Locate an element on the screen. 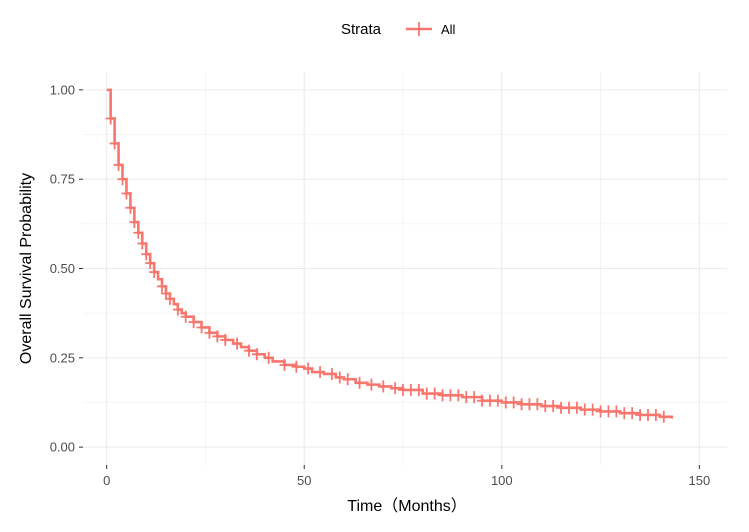 This screenshot has width=749, height=532. y-axis-title: Overall Survival Probability is located at coordinates (26, 268).